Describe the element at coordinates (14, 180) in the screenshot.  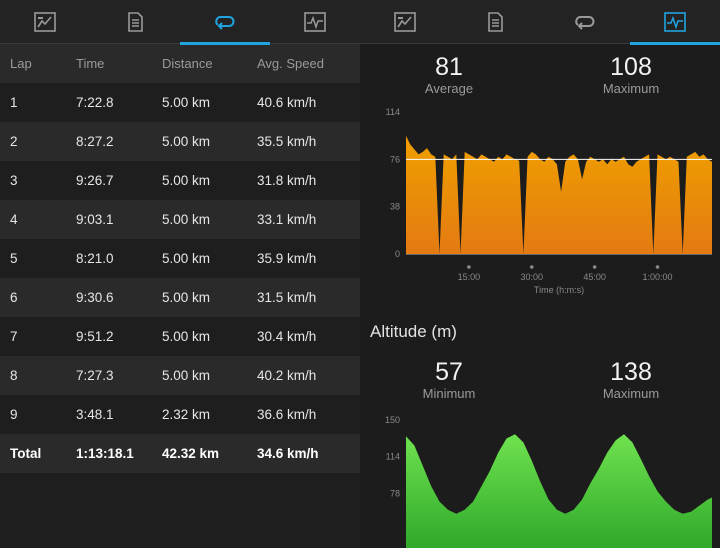
I see `lap-number: 3` at that location.